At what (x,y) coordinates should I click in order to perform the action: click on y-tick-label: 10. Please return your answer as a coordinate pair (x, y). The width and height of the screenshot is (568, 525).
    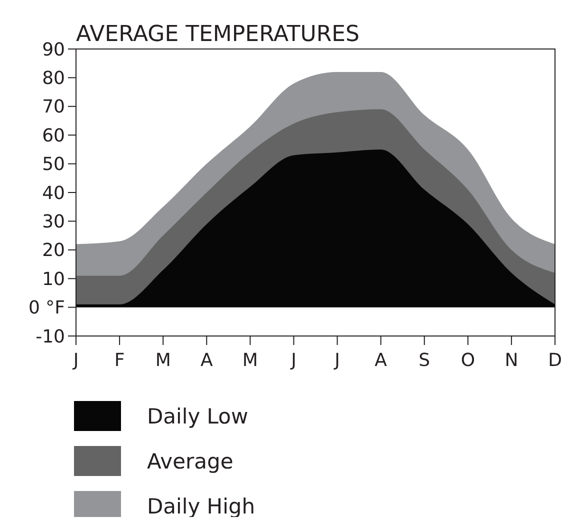
    Looking at the image, I should click on (53, 279).